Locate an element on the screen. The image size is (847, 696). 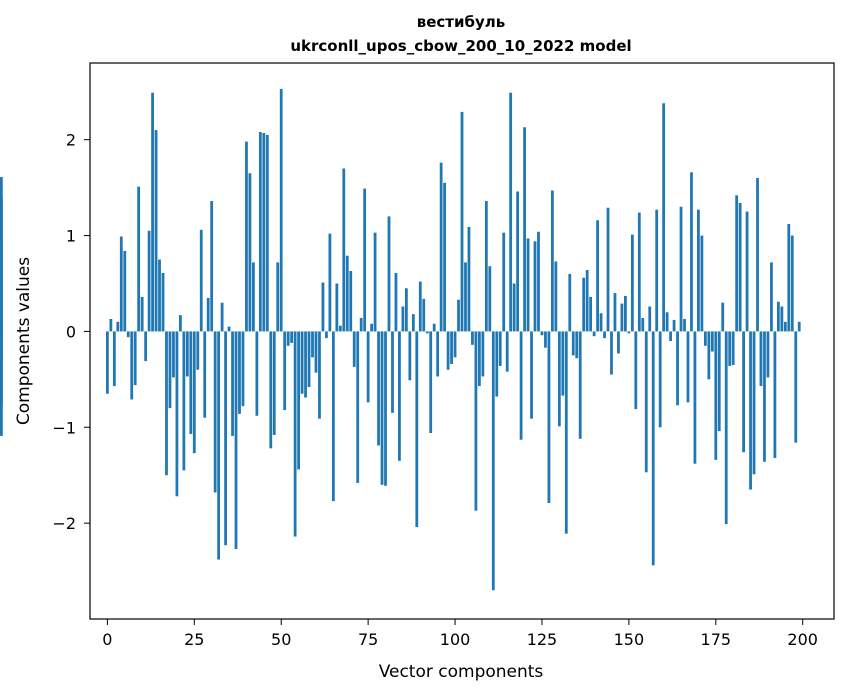
y-tick-label: −1 is located at coordinates (64, 427).